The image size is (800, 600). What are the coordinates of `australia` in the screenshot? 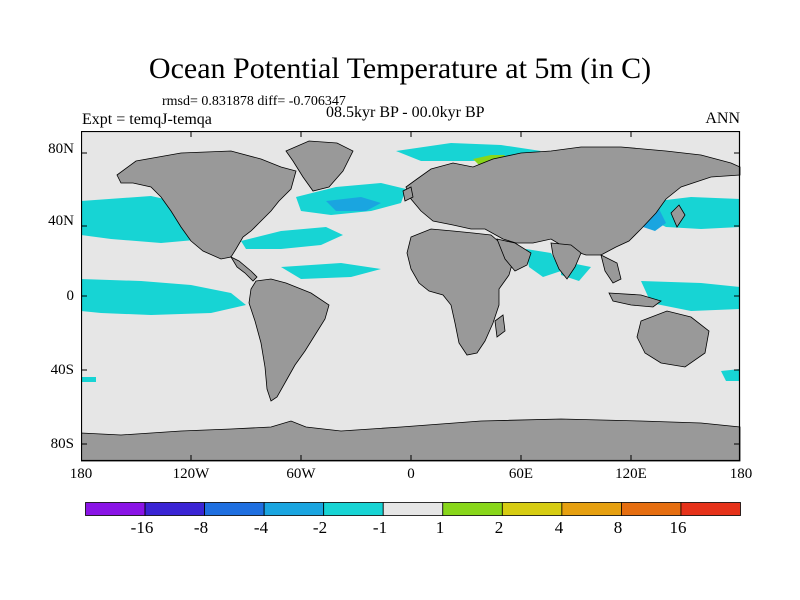 It's located at (673, 339).